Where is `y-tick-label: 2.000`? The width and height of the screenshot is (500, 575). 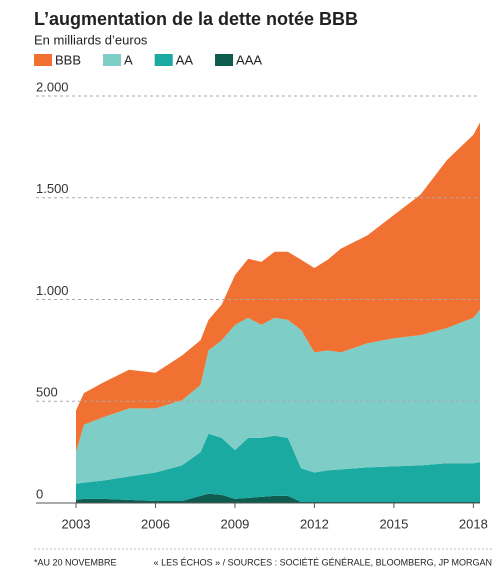
y-tick-label: 2.000 is located at coordinates (52, 86).